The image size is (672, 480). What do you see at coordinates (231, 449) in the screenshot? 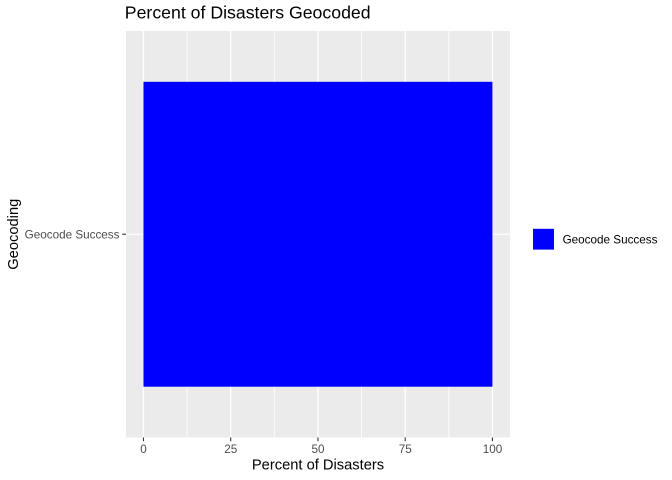
I see `svg-text: 25` at bounding box center [231, 449].